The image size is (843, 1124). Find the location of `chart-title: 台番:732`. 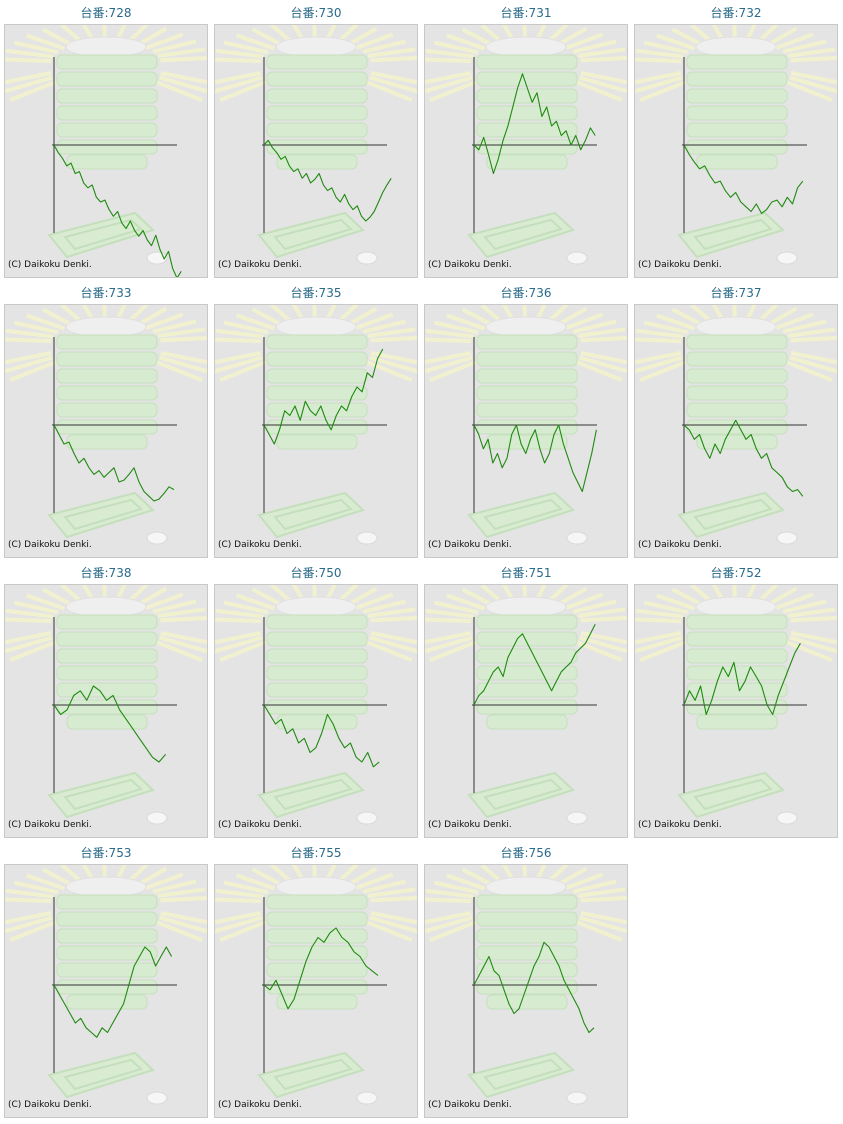

chart-title: 台番:732 is located at coordinates (736, 13).